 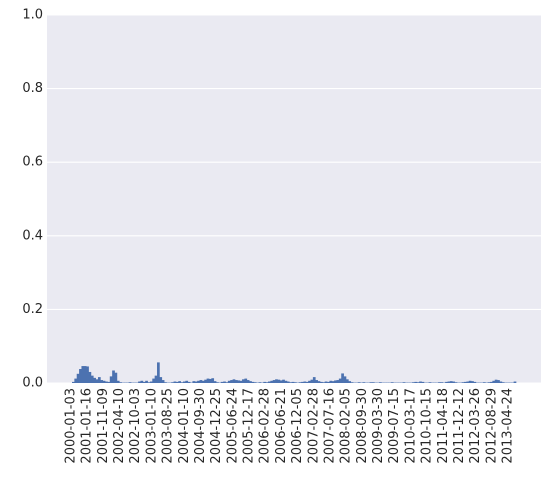 What do you see at coordinates (119, 426) in the screenshot?
I see `x-tick-label: 2002-04-10` at bounding box center [119, 426].